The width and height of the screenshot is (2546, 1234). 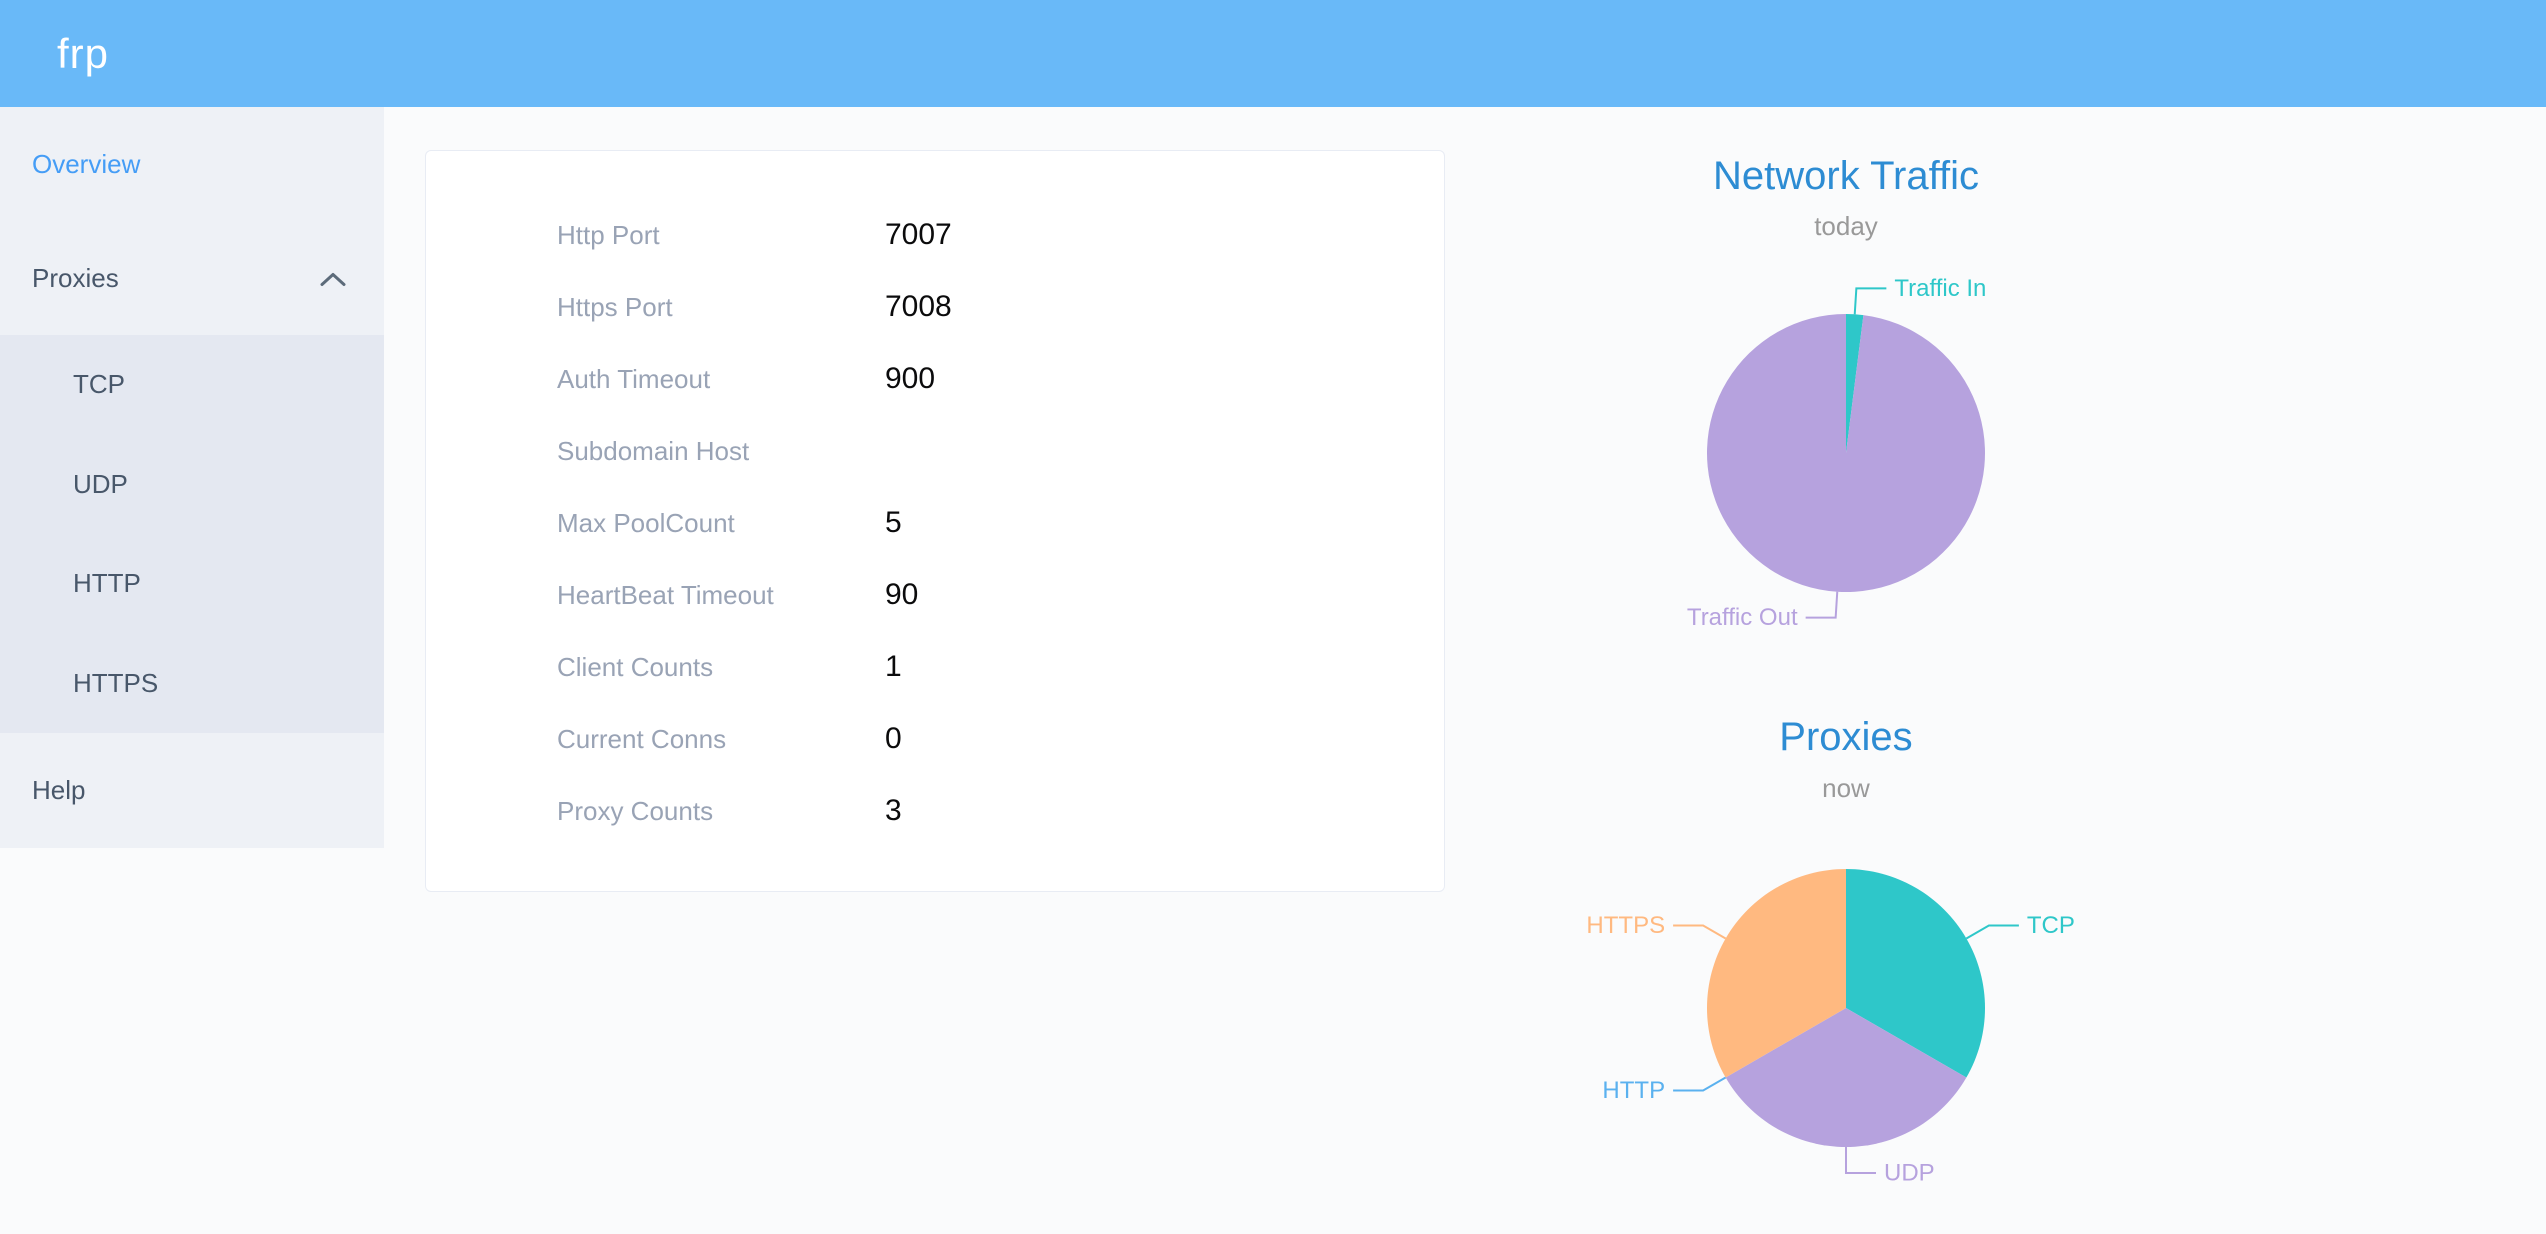 I want to click on pie-slice-label: HTTP, so click(x=1633, y=1090).